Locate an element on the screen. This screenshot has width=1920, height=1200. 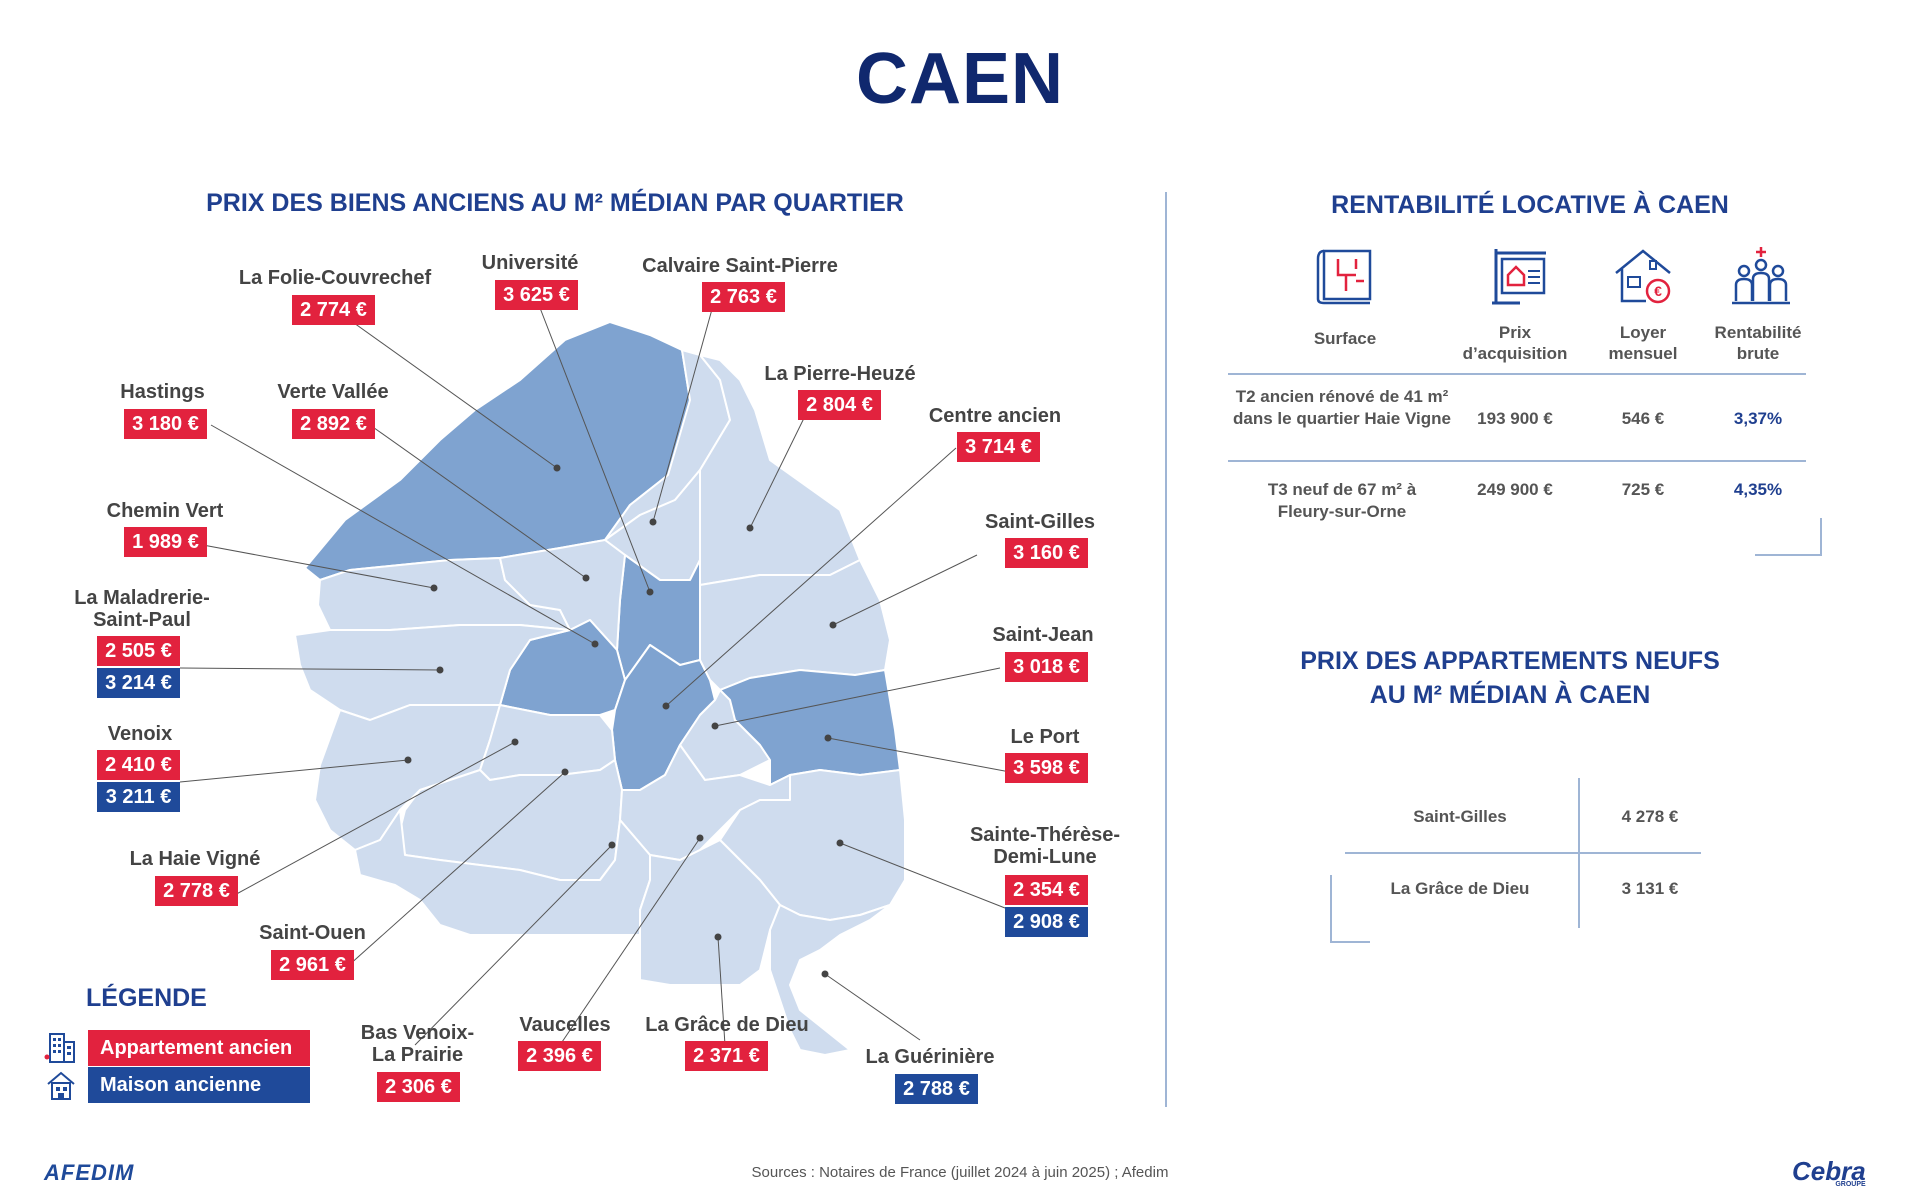
house-price-sainte-therese: 2 908 € is located at coordinates (1046, 922).